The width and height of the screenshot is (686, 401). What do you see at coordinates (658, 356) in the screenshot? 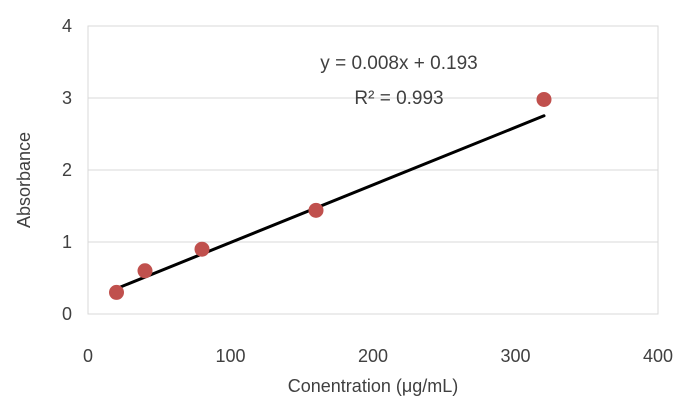
I see `x-tick-label: 400` at bounding box center [658, 356].